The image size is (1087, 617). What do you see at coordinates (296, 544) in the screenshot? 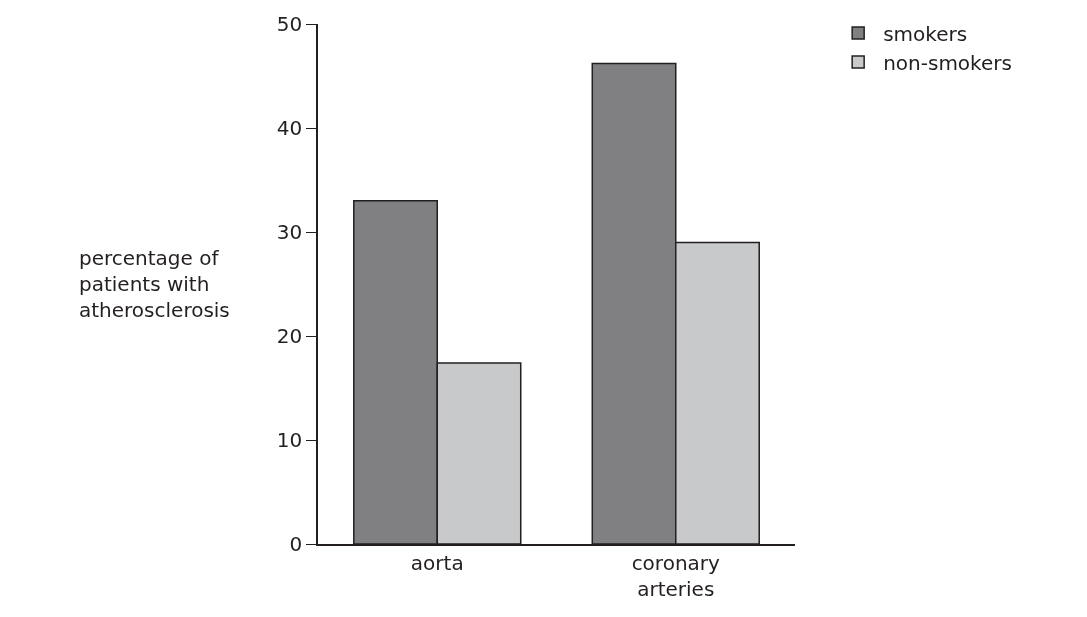
I see `y-tick-label: 0` at bounding box center [296, 544].